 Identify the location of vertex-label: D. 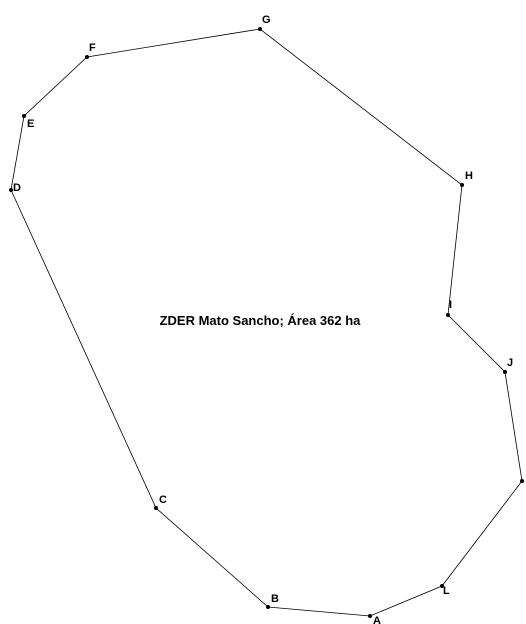
(17, 188).